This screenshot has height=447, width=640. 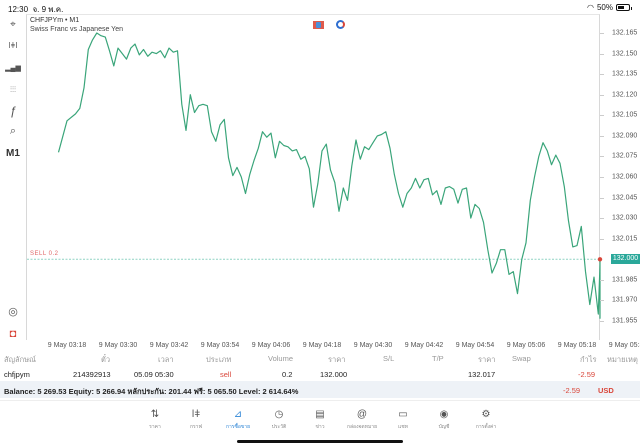 What do you see at coordinates (155, 420) in the screenshot?
I see `tab-quotes-arrows: ⇅ ราคา` at bounding box center [155, 420].